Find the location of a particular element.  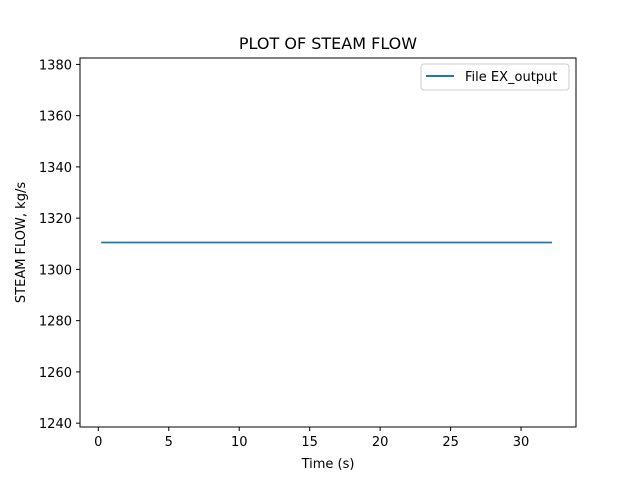

y-tick-label: 1320 is located at coordinates (55, 219).